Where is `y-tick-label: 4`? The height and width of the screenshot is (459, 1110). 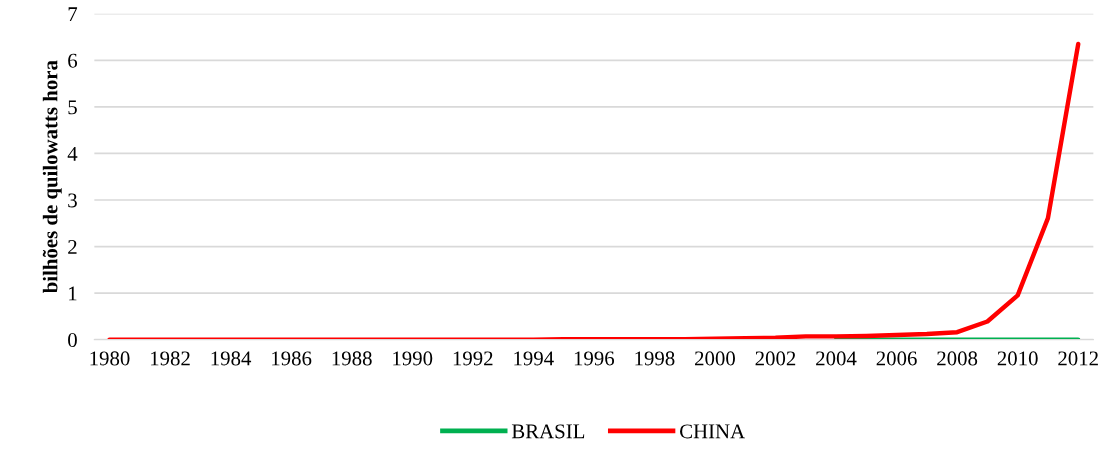 y-tick-label: 4 is located at coordinates (72, 153).